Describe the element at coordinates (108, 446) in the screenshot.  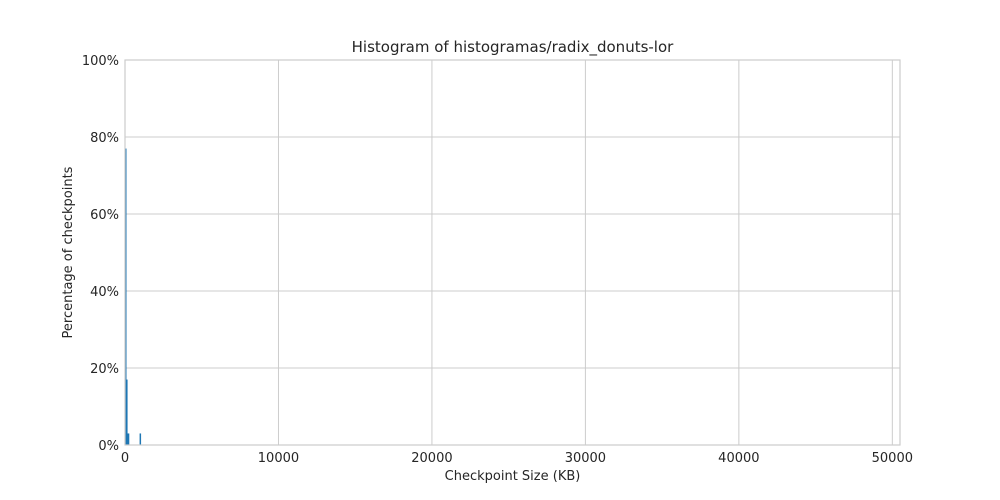
I see `y-tick-label: 0%` at that location.